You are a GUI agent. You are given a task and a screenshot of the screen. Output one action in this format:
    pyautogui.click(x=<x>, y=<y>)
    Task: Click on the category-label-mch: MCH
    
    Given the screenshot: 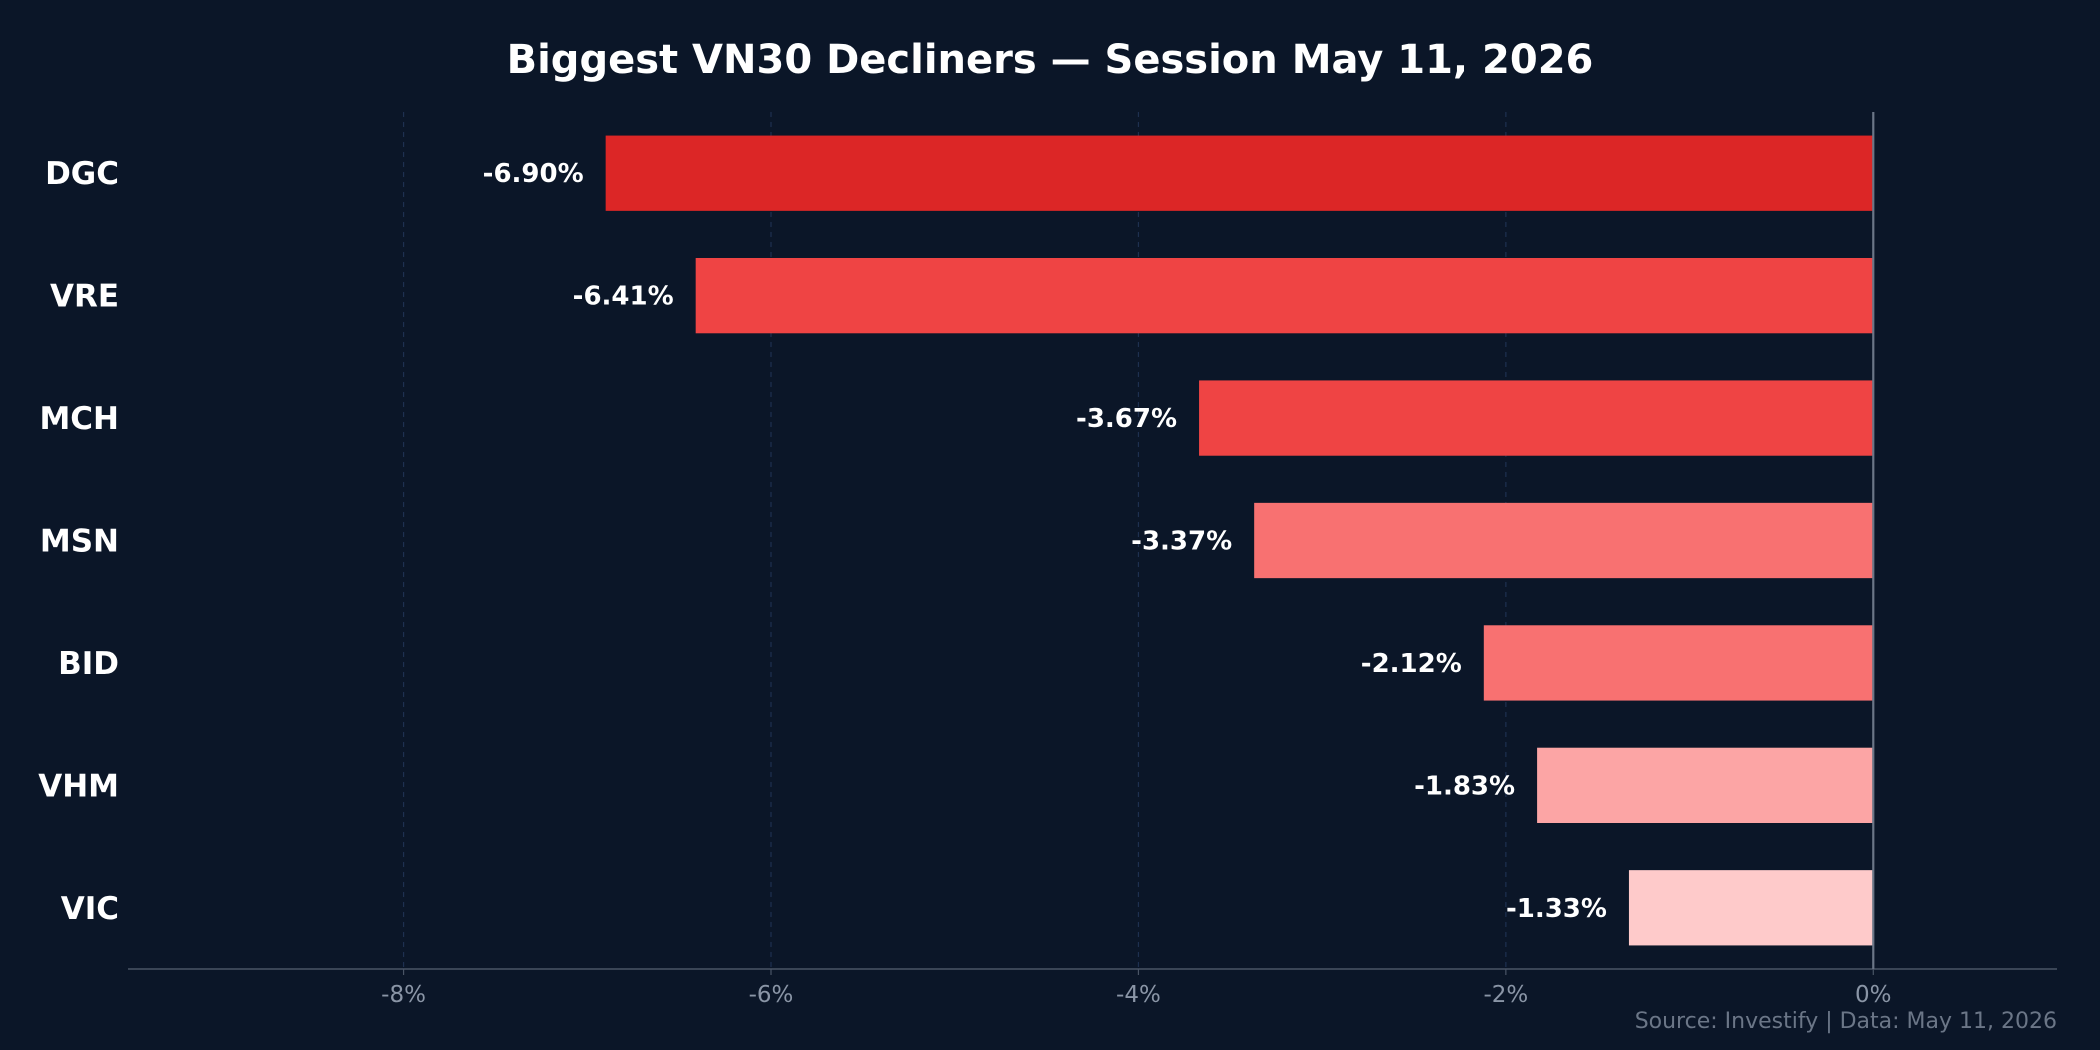 What is the action you would take?
    pyautogui.click(x=79, y=419)
    